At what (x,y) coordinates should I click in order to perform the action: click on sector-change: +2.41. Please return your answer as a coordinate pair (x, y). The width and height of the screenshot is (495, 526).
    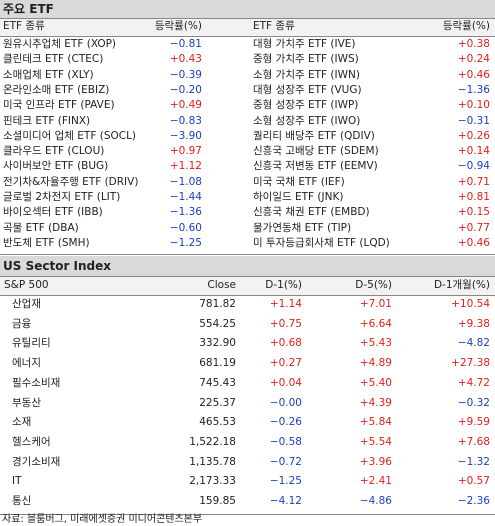
    Looking at the image, I should click on (375, 481).